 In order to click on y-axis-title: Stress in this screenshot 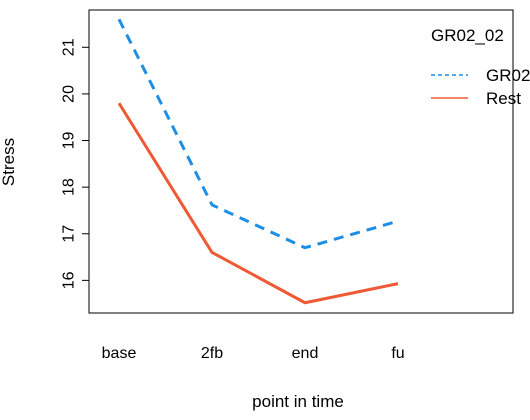, I will do `click(9, 162)`.